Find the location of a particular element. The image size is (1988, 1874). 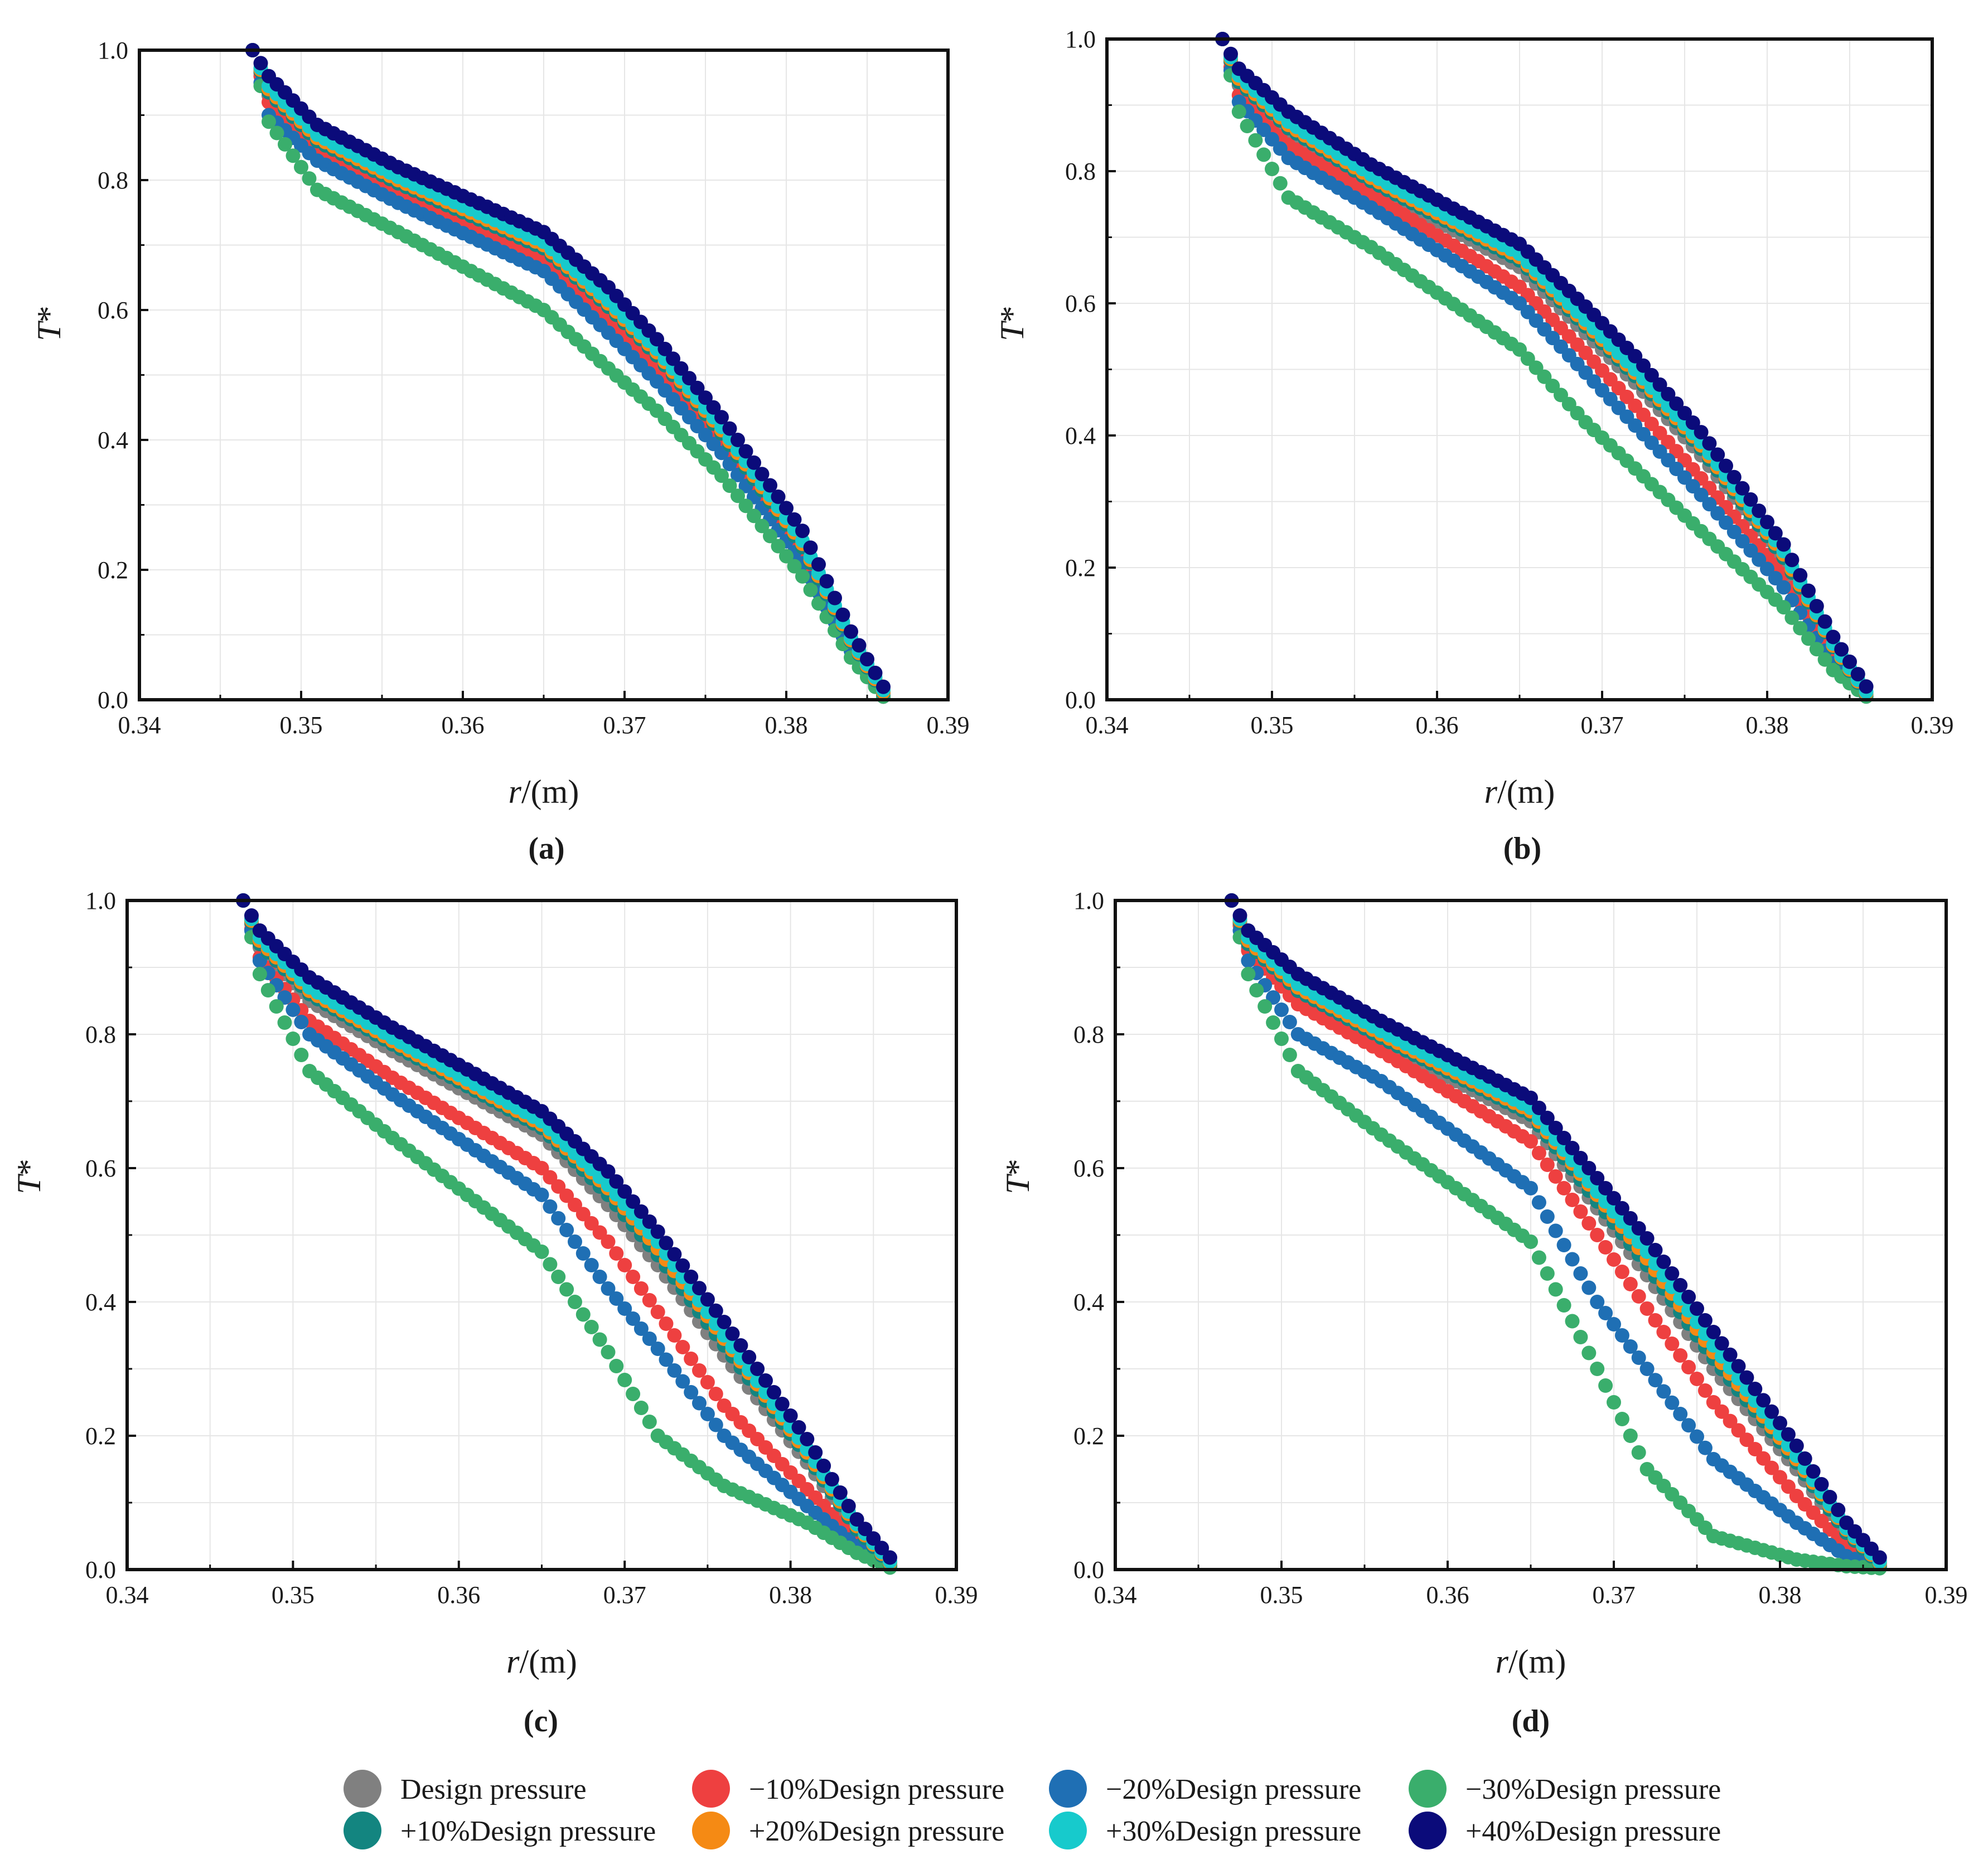

y-axis-label: T* is located at coordinates (29, 1176).